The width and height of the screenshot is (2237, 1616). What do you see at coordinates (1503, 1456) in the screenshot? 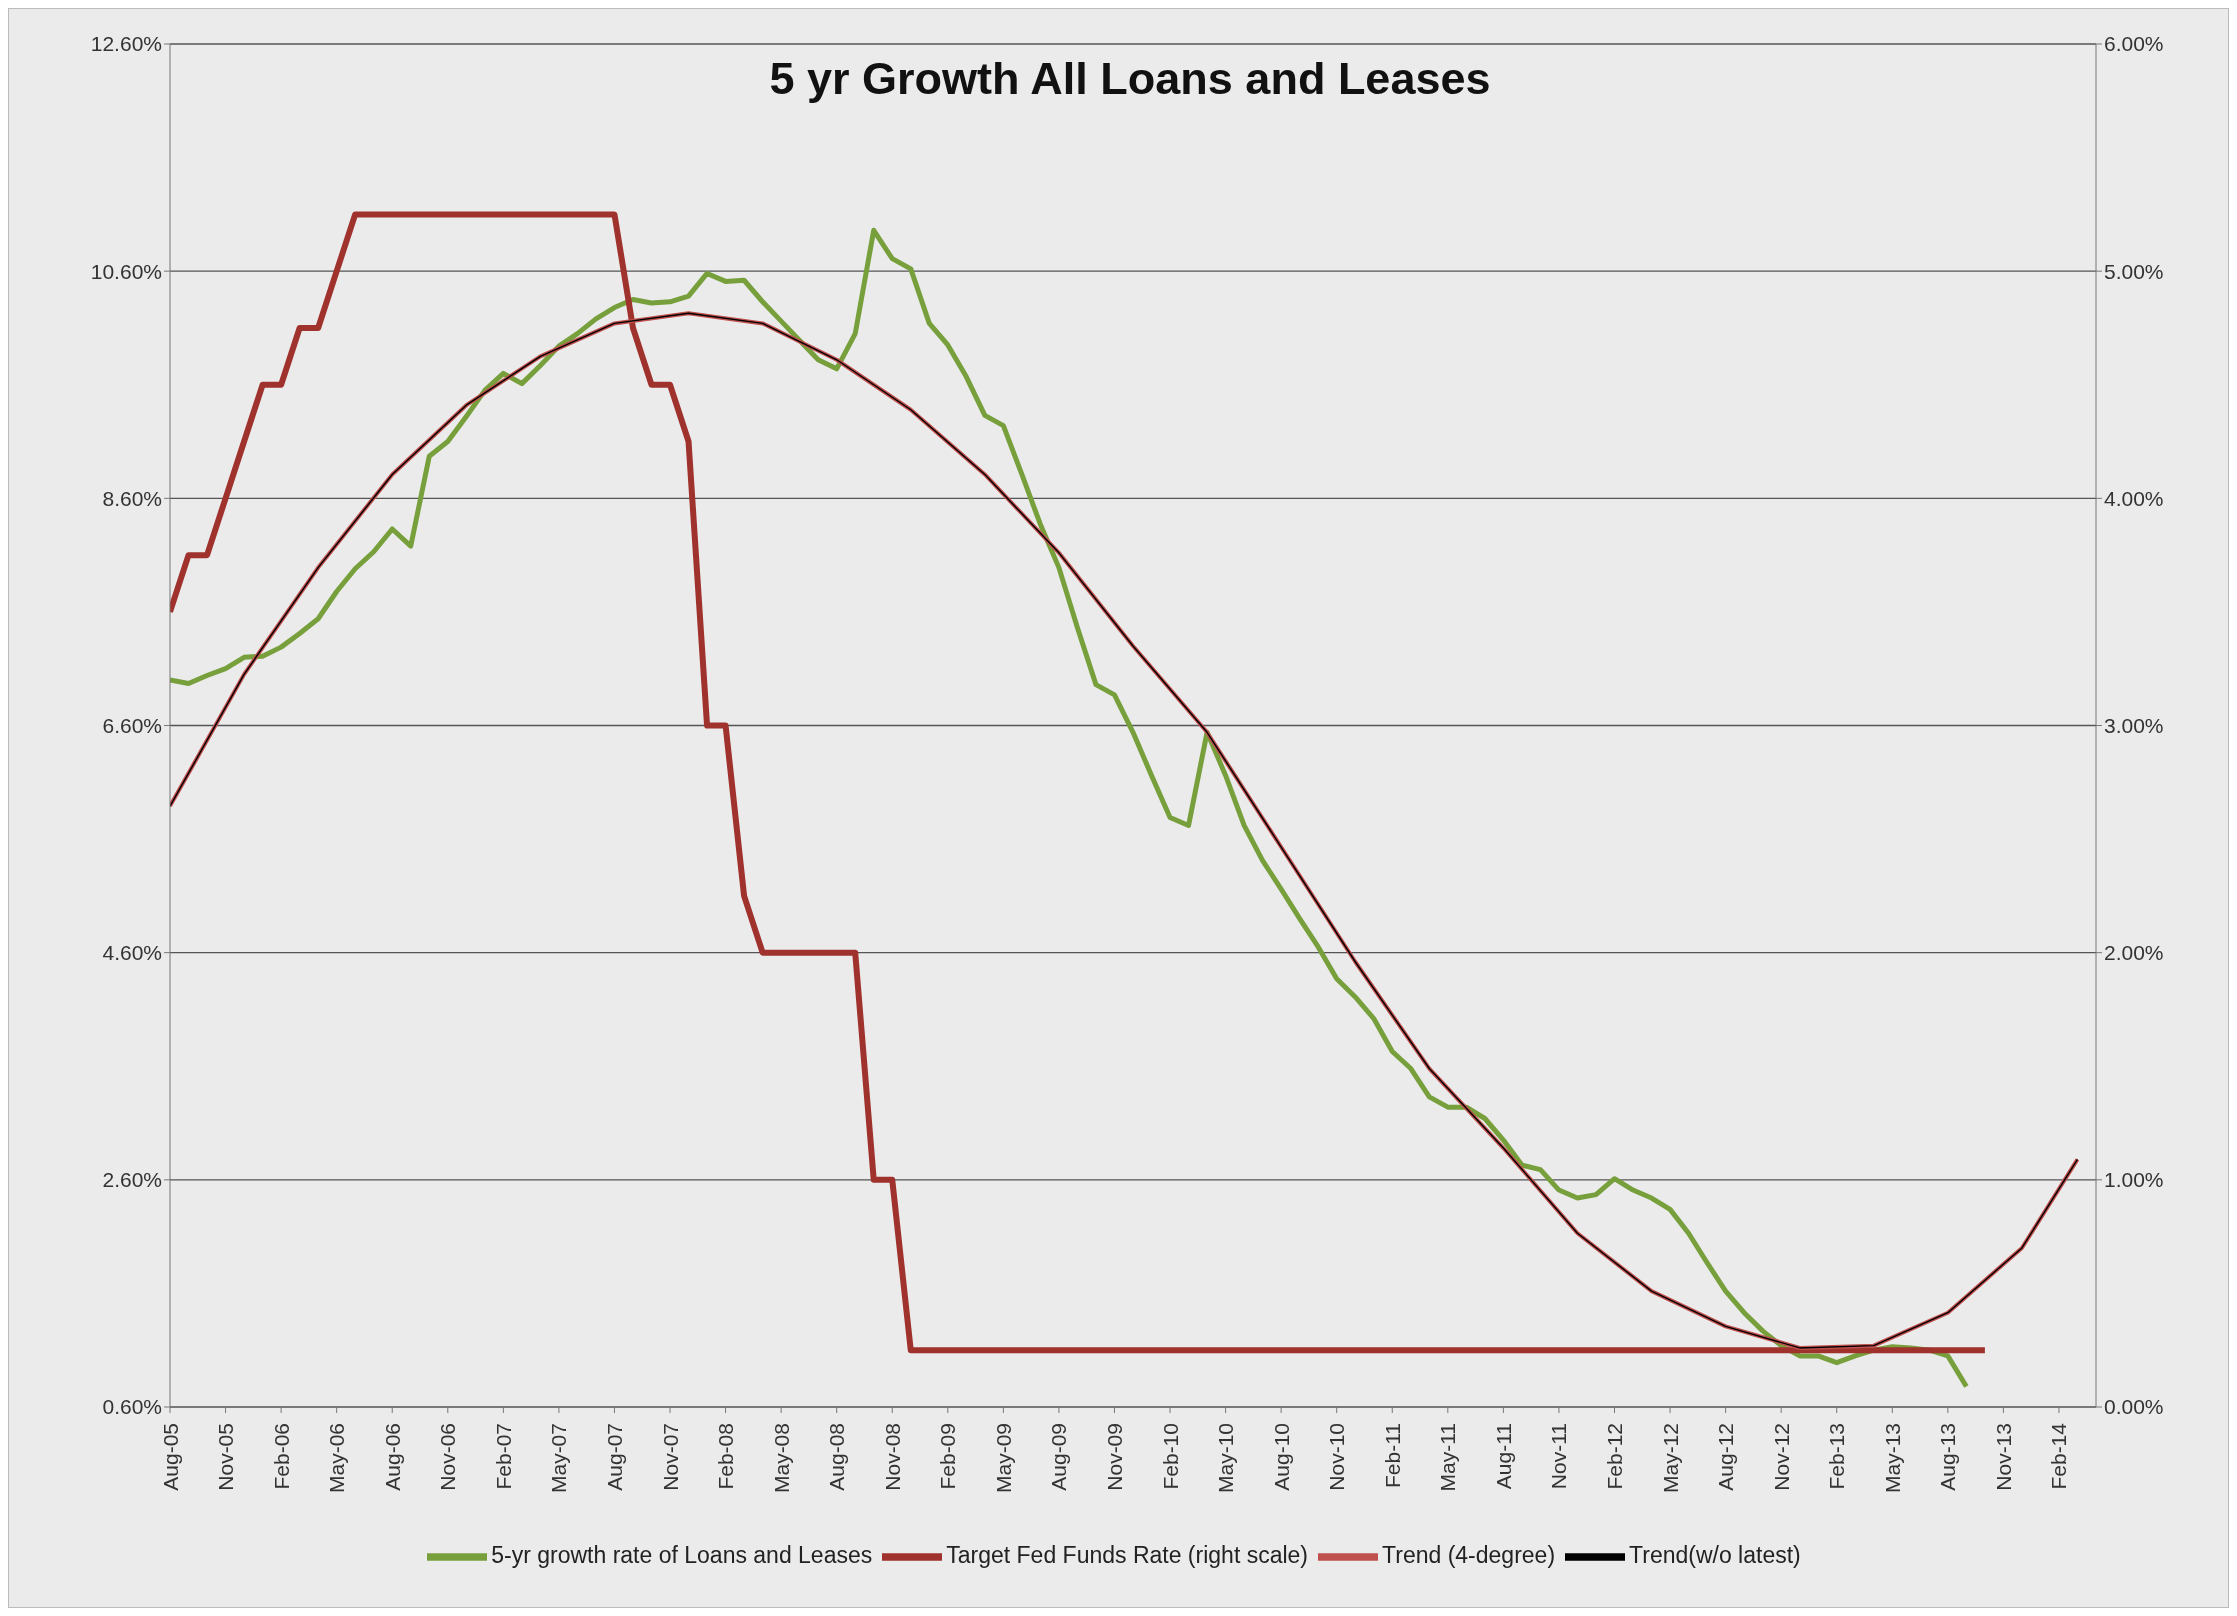
I see `x-tick-label: Aug-11` at bounding box center [1503, 1456].